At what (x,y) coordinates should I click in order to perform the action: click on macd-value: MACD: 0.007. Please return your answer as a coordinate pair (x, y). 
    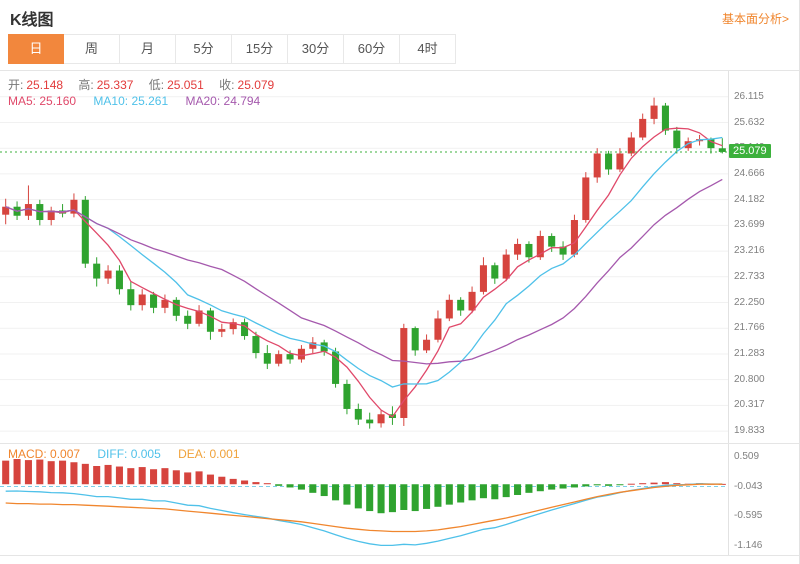
    Looking at the image, I should click on (44, 454).